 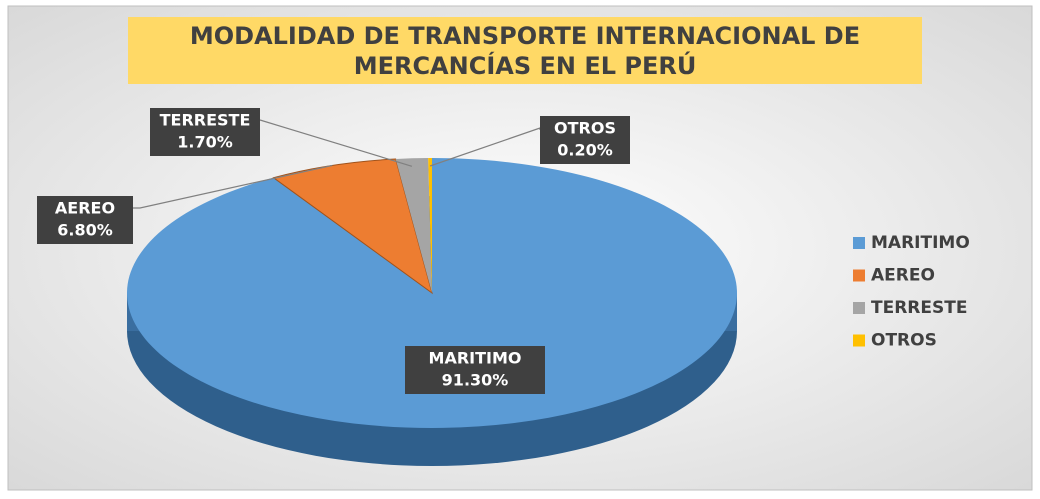 I want to click on legend-label: MARITIMO, so click(x=920, y=243).